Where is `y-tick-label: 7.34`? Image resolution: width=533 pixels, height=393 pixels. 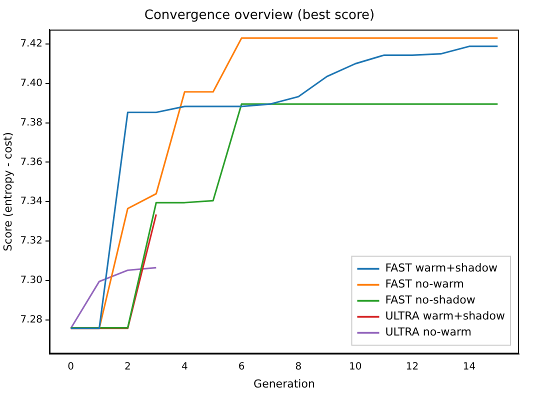 y-tick-label: 7.34 is located at coordinates (31, 202).